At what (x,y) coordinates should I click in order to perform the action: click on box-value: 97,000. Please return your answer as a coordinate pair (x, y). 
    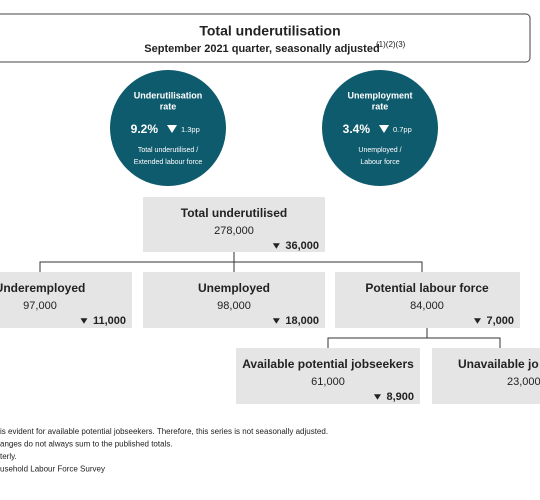
    Looking at the image, I should click on (40, 306).